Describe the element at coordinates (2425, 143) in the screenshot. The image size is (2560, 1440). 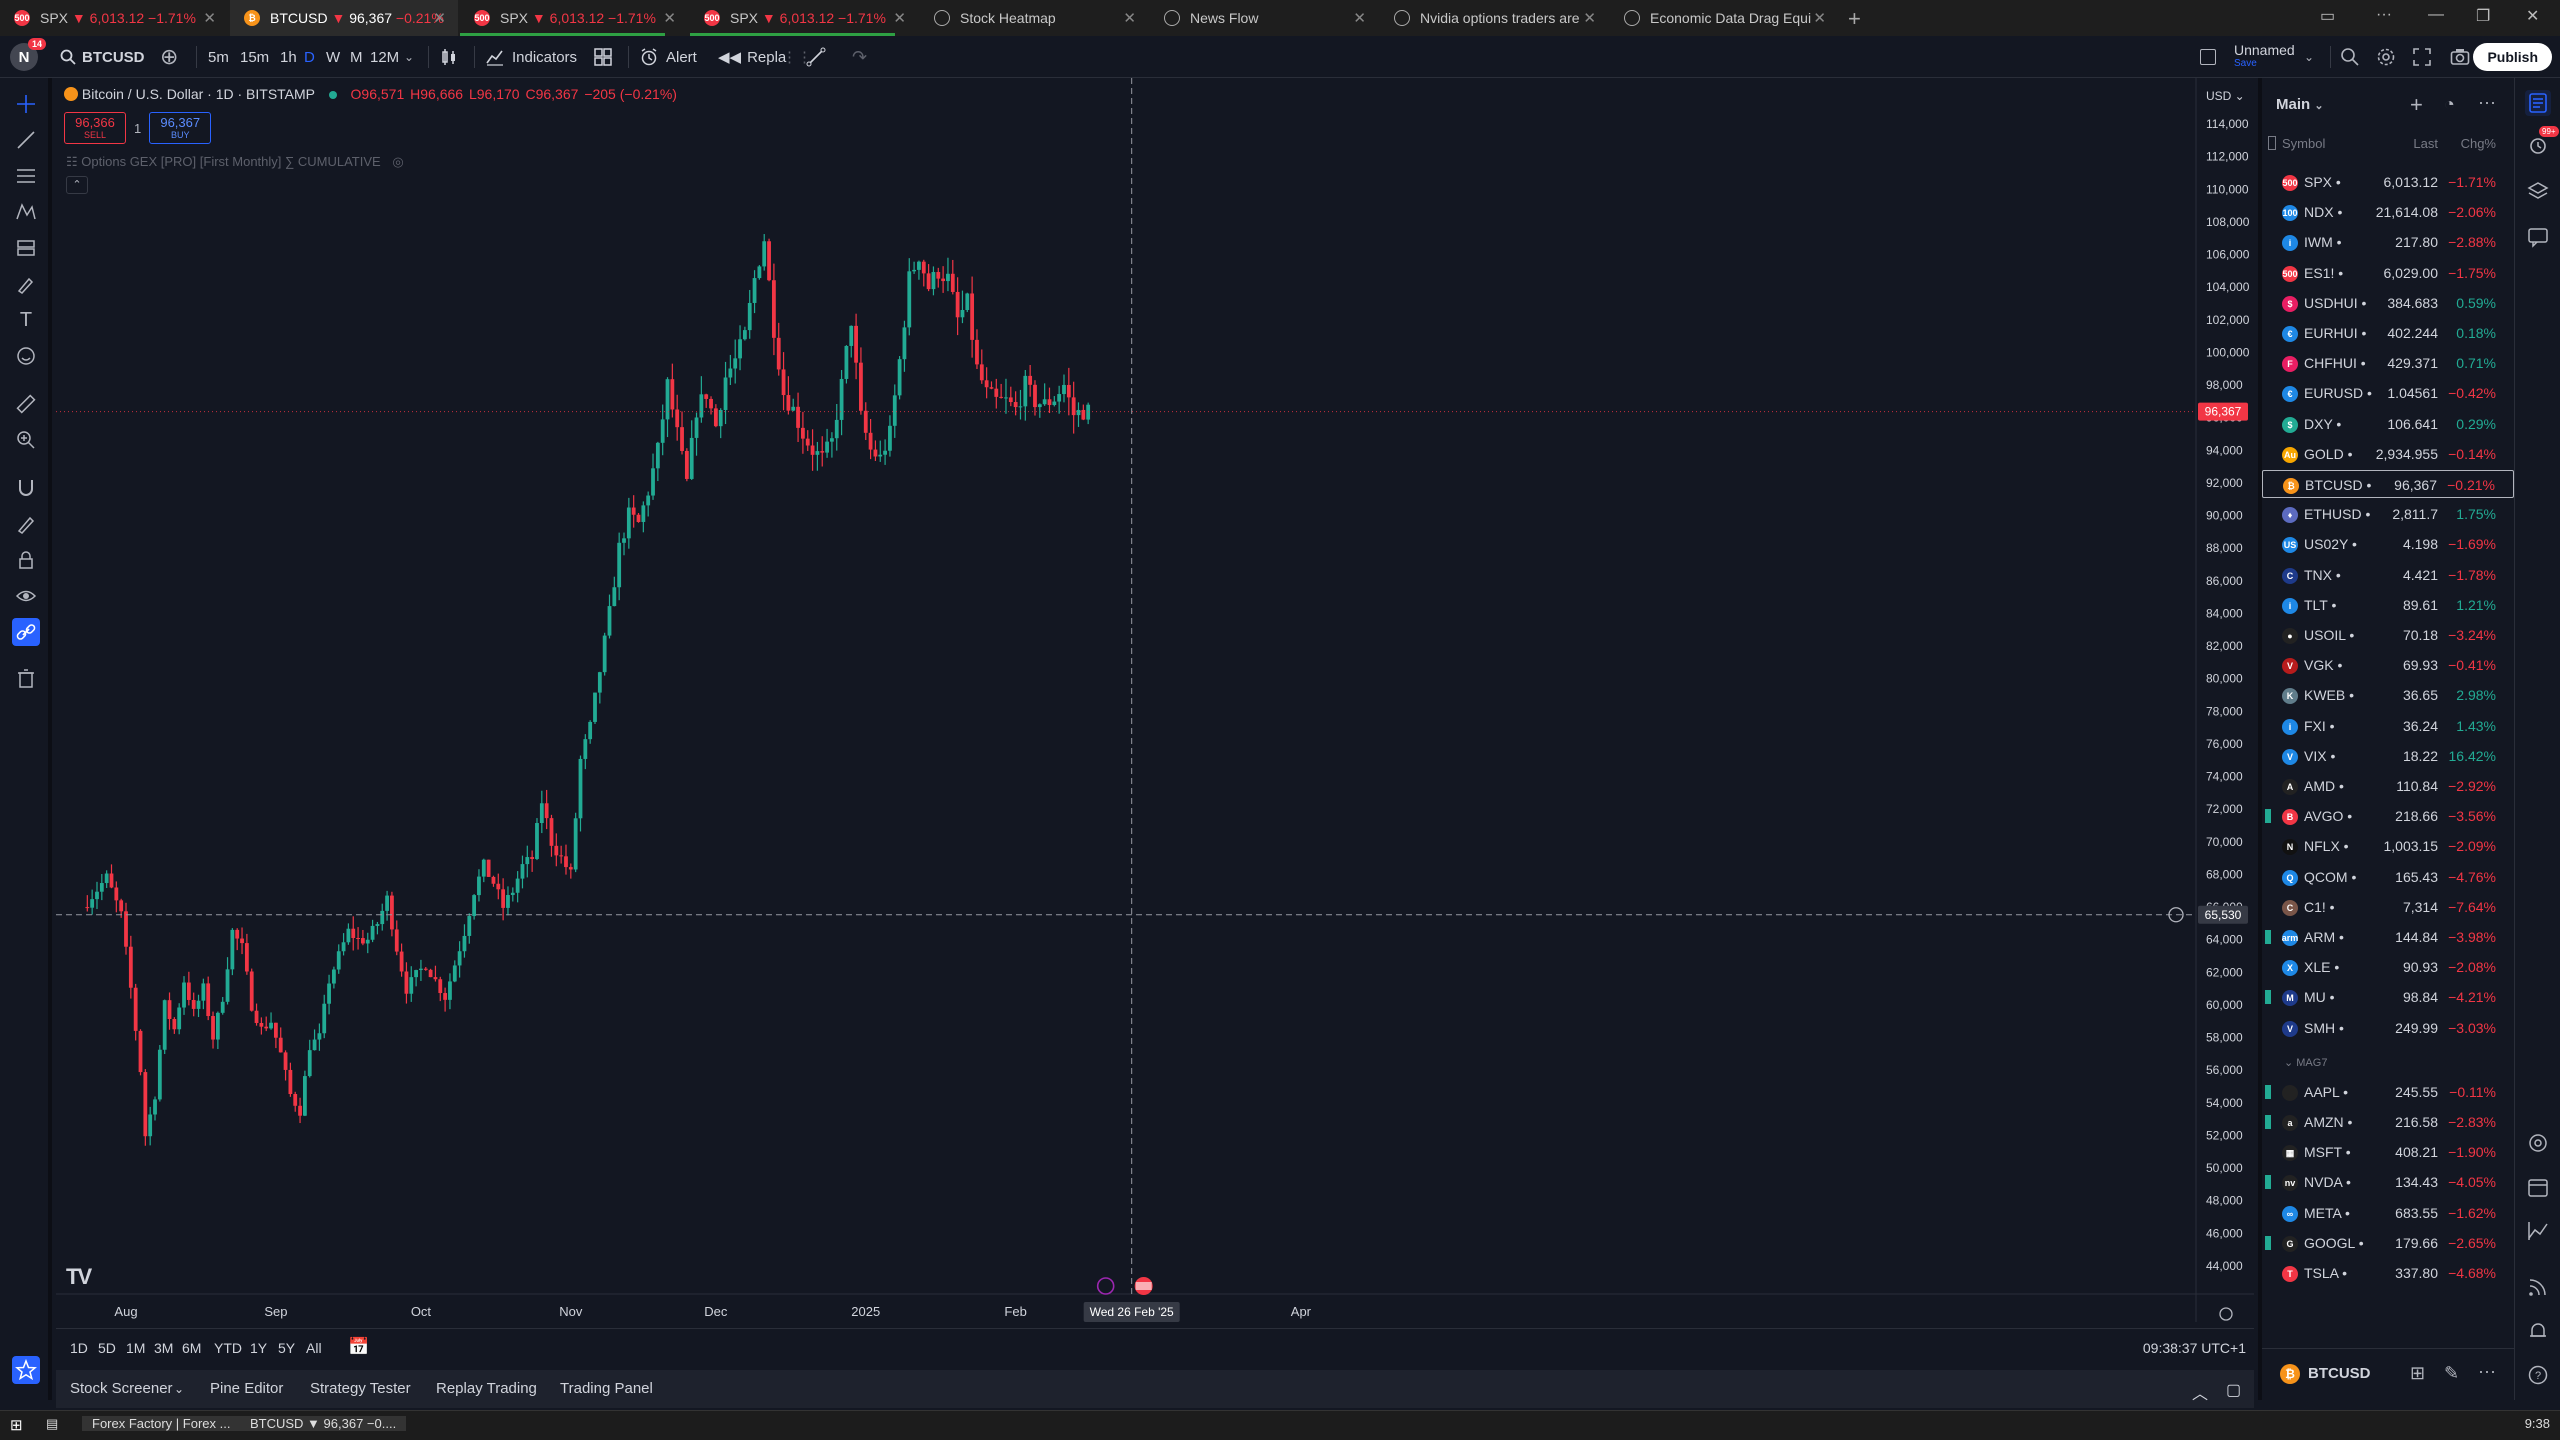
I see `column-last: Last` at that location.